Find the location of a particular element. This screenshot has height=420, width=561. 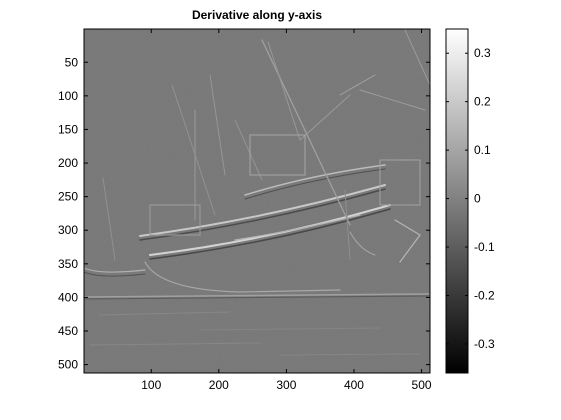

colorbar-tick-label: 0.3 is located at coordinates (482, 53).